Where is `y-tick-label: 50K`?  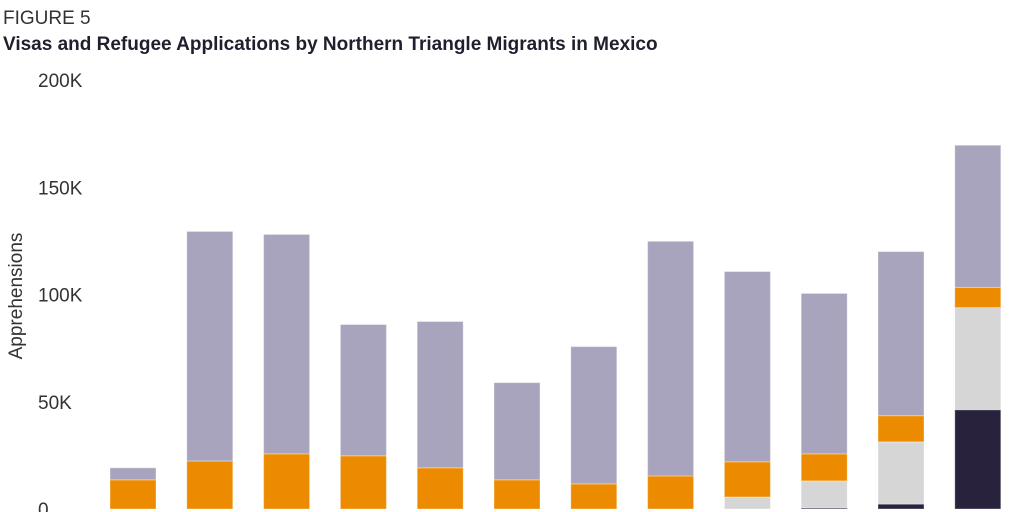
y-tick-label: 50K is located at coordinates (55, 403).